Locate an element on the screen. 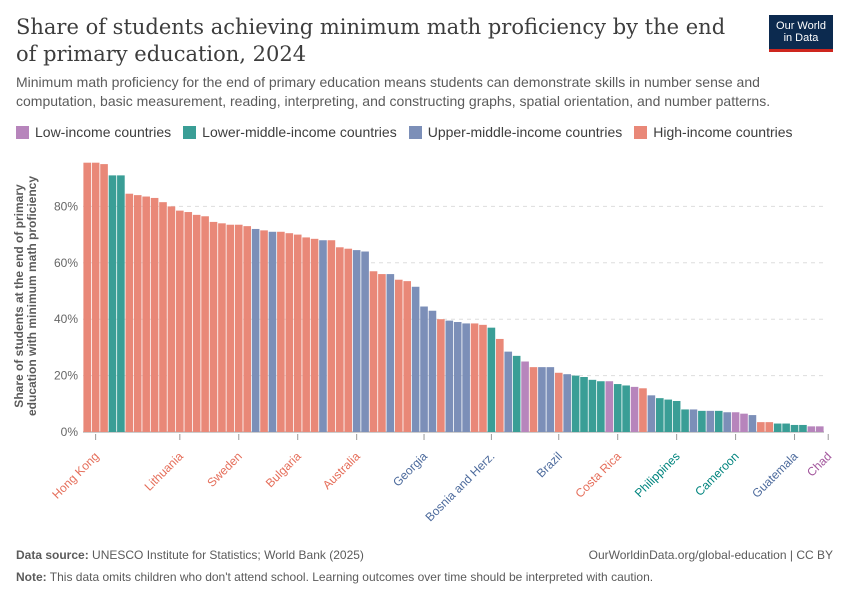 The height and width of the screenshot is (600, 850). legend-item-upper-middle: Upper-middle-income countries is located at coordinates (515, 132).